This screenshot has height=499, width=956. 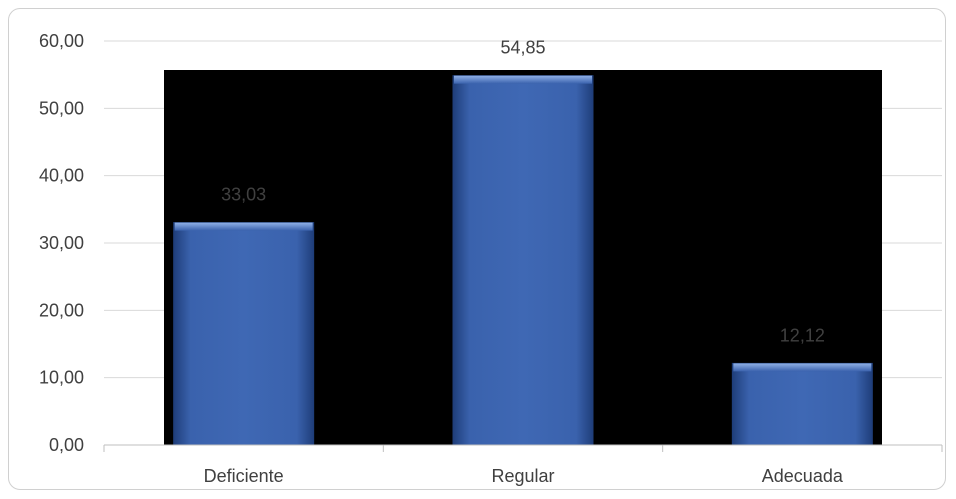 What do you see at coordinates (243, 195) in the screenshot?
I see `value-label: 33,03` at bounding box center [243, 195].